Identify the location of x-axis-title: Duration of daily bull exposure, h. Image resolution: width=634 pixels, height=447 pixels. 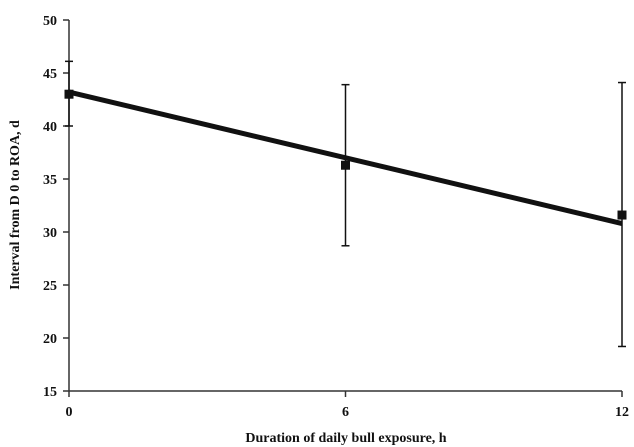
(345, 438).